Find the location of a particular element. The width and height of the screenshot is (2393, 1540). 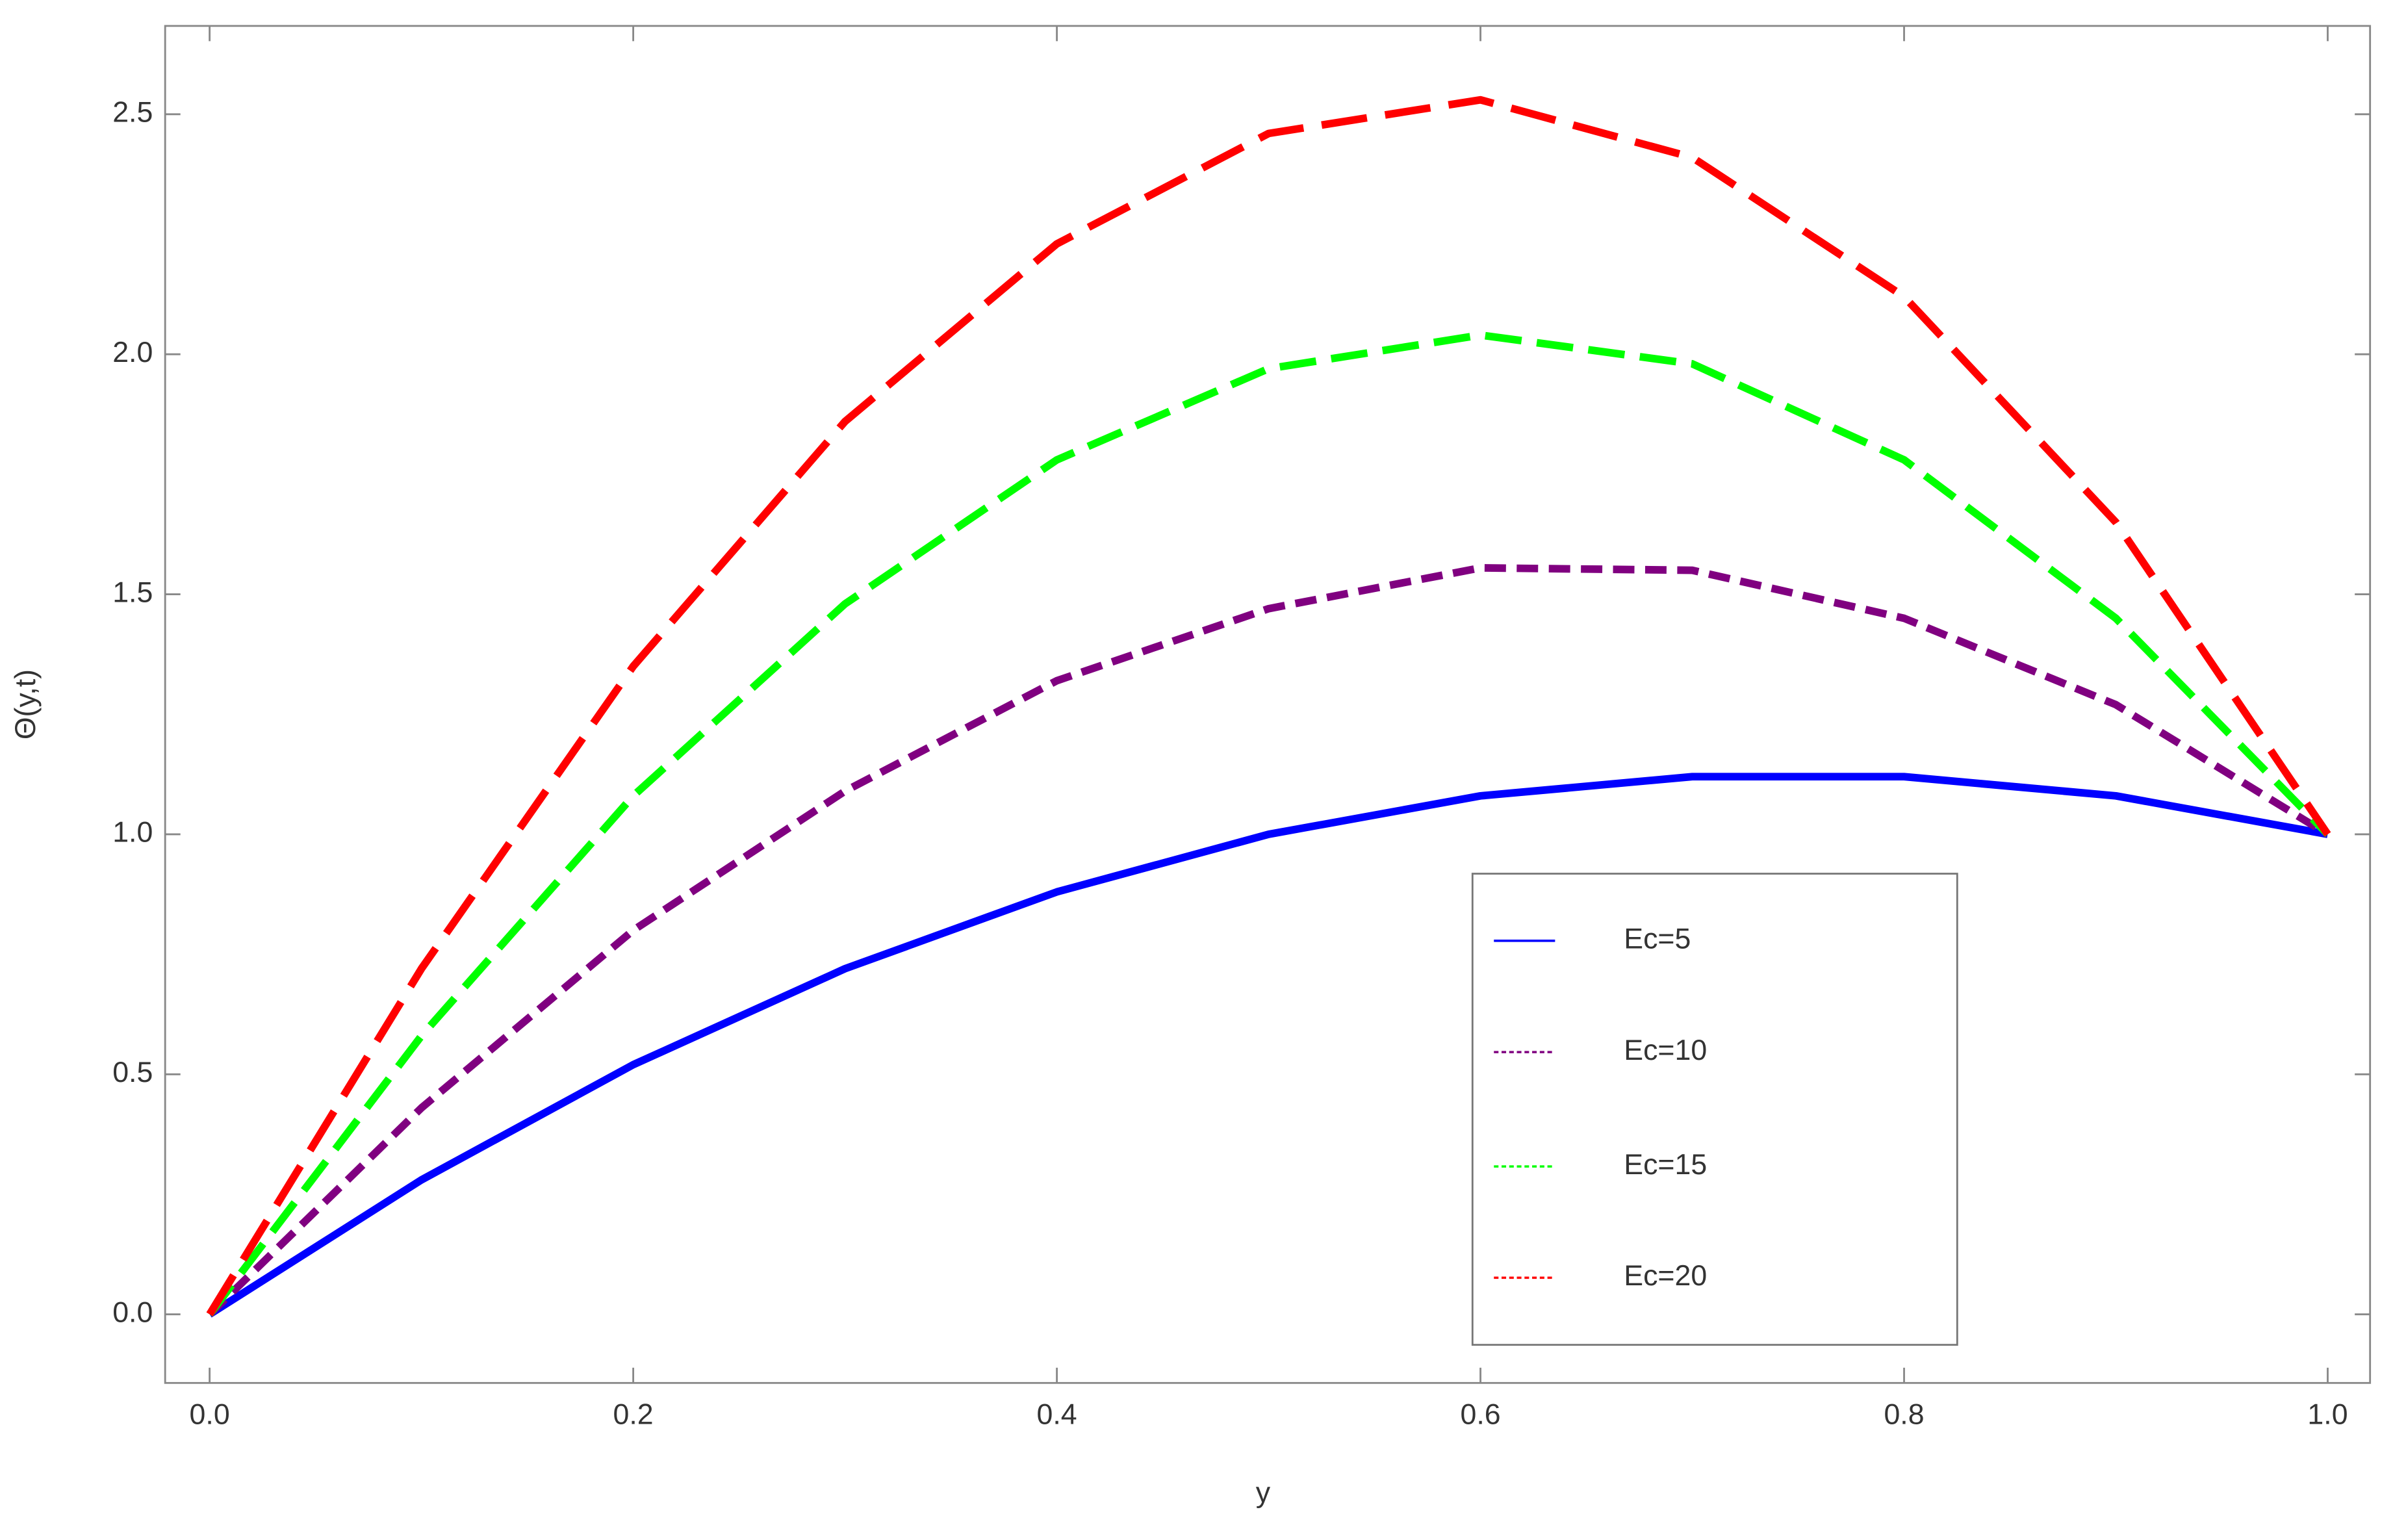

y-tick-label: 0.0 is located at coordinates (132, 1313).